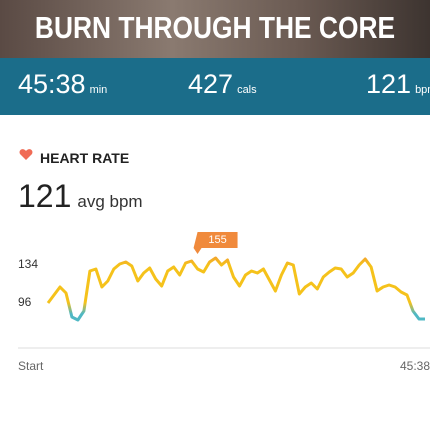  Describe the element at coordinates (217, 240) in the screenshot. I see `annotation-label: 155` at that location.